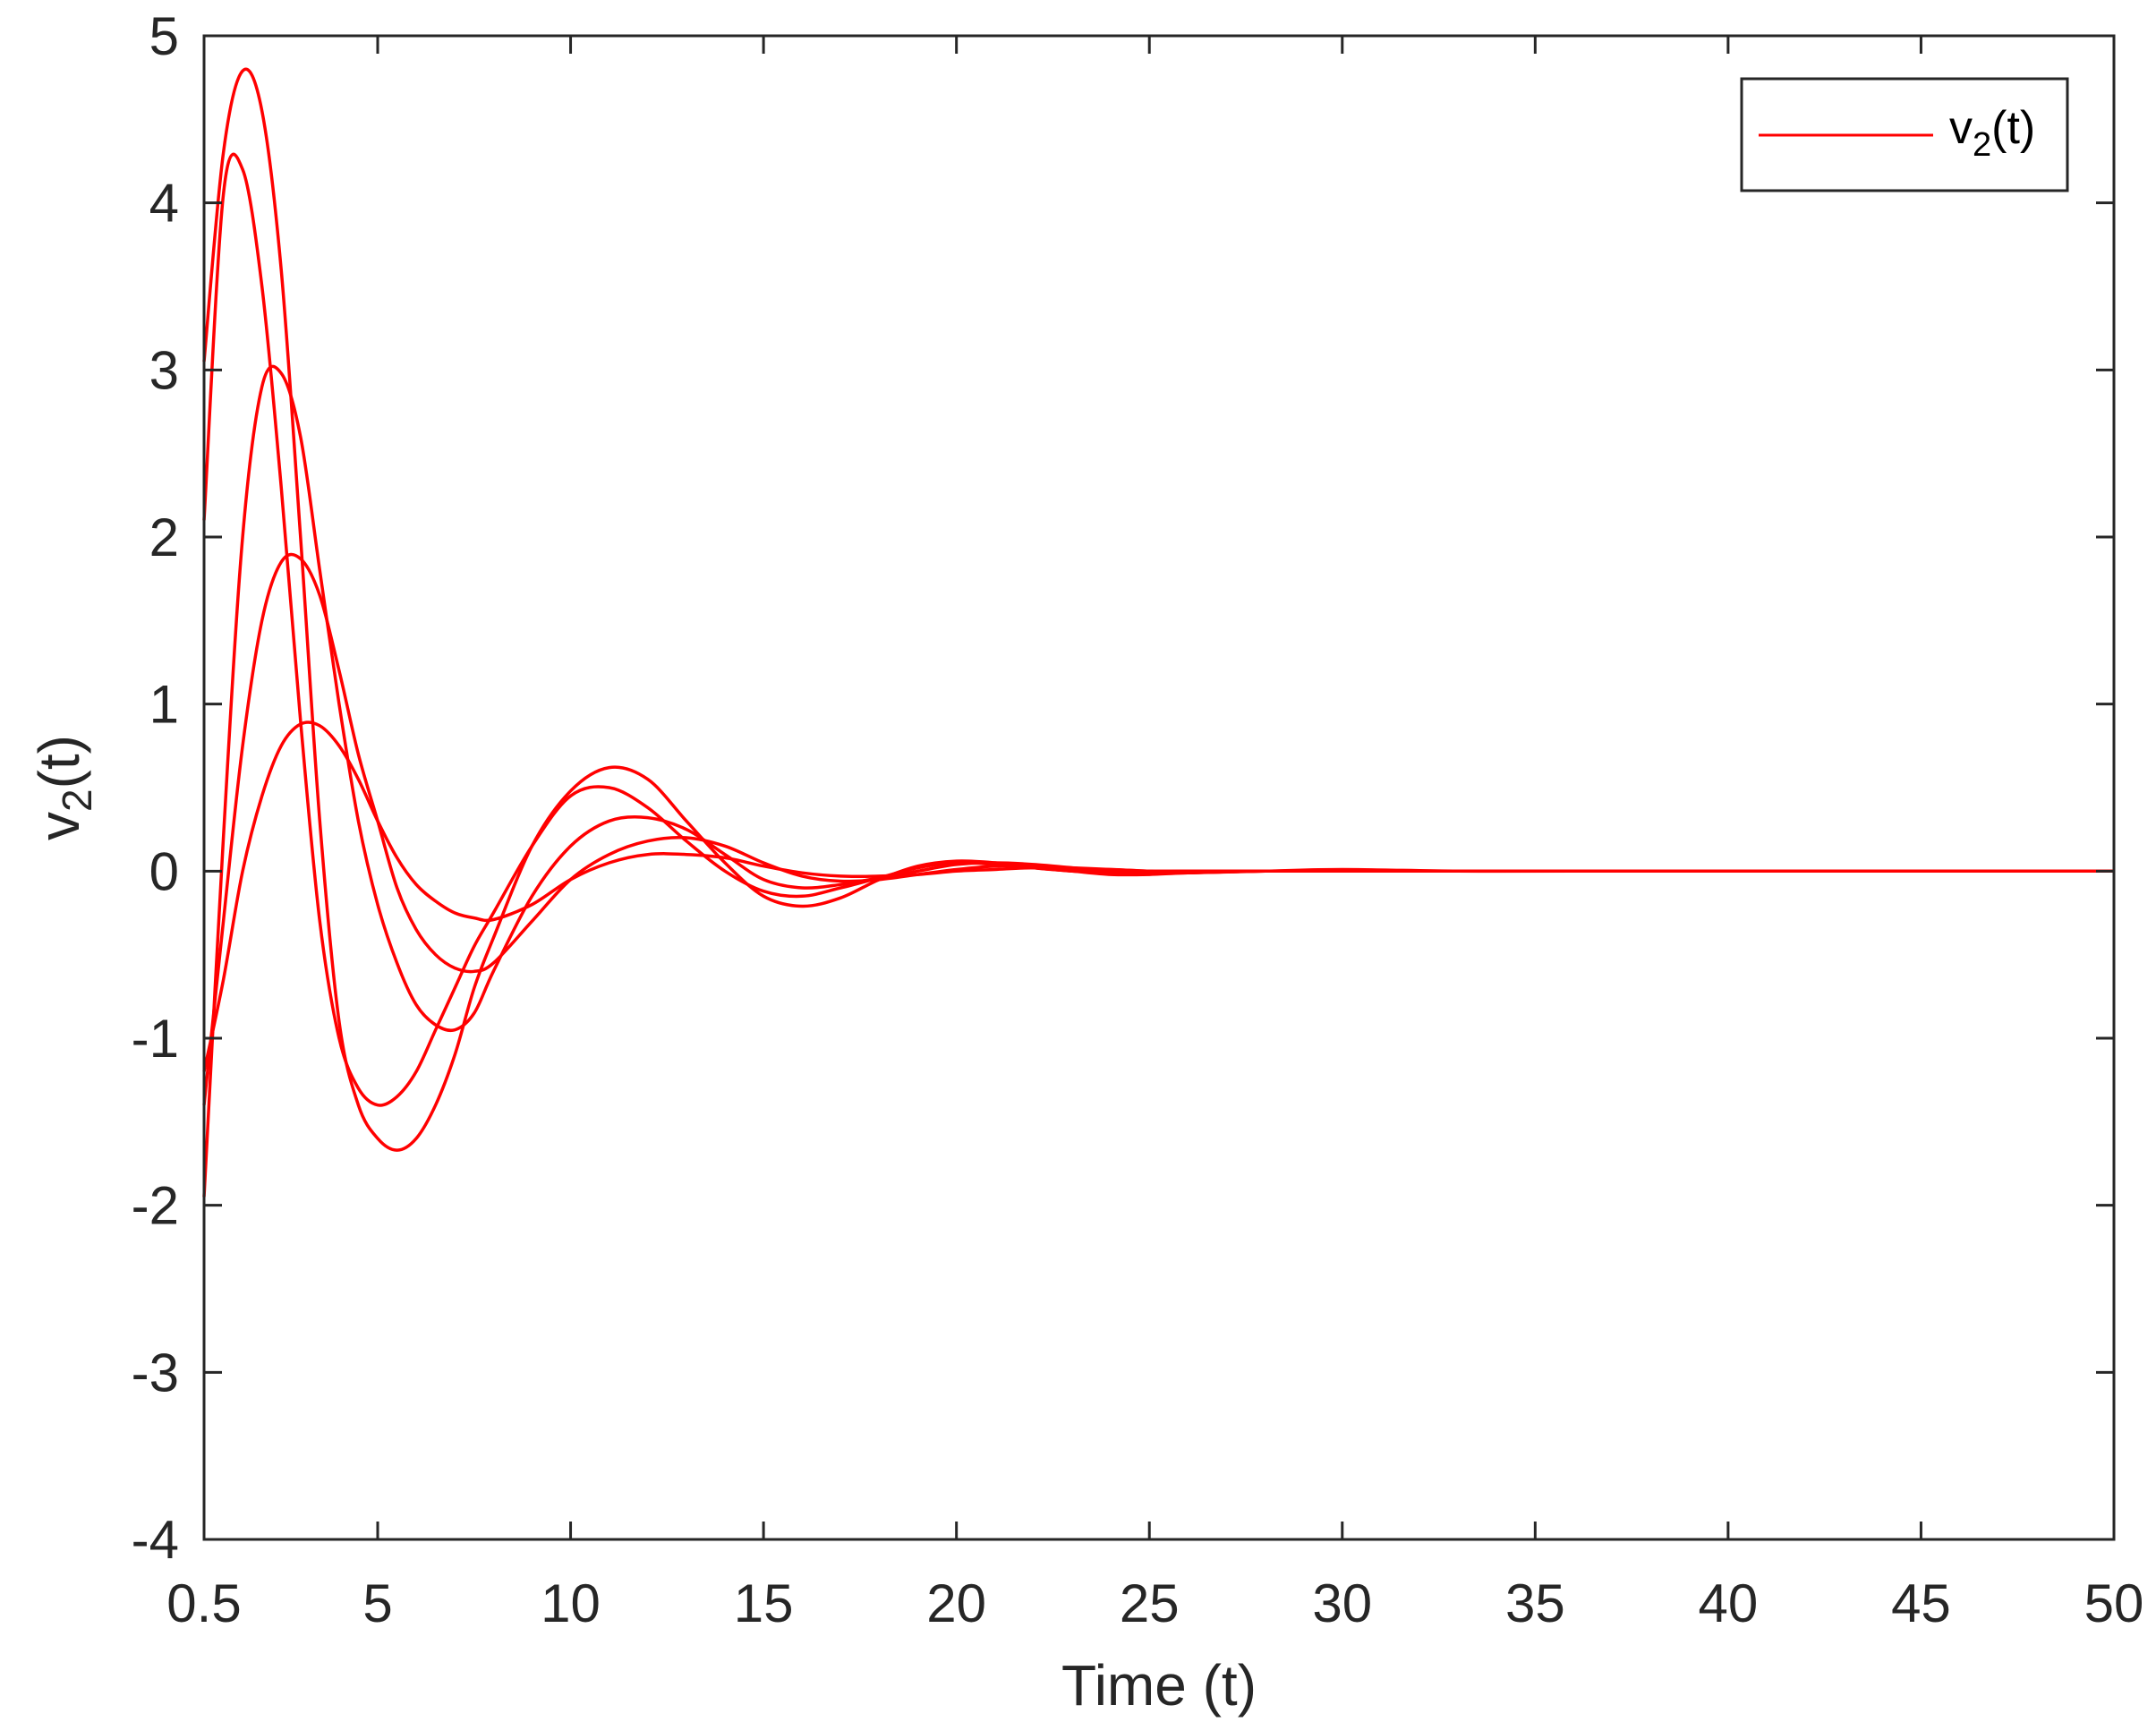 The height and width of the screenshot is (1722, 2156). Describe the element at coordinates (164, 871) in the screenshot. I see `y-tick-label: 0` at that location.